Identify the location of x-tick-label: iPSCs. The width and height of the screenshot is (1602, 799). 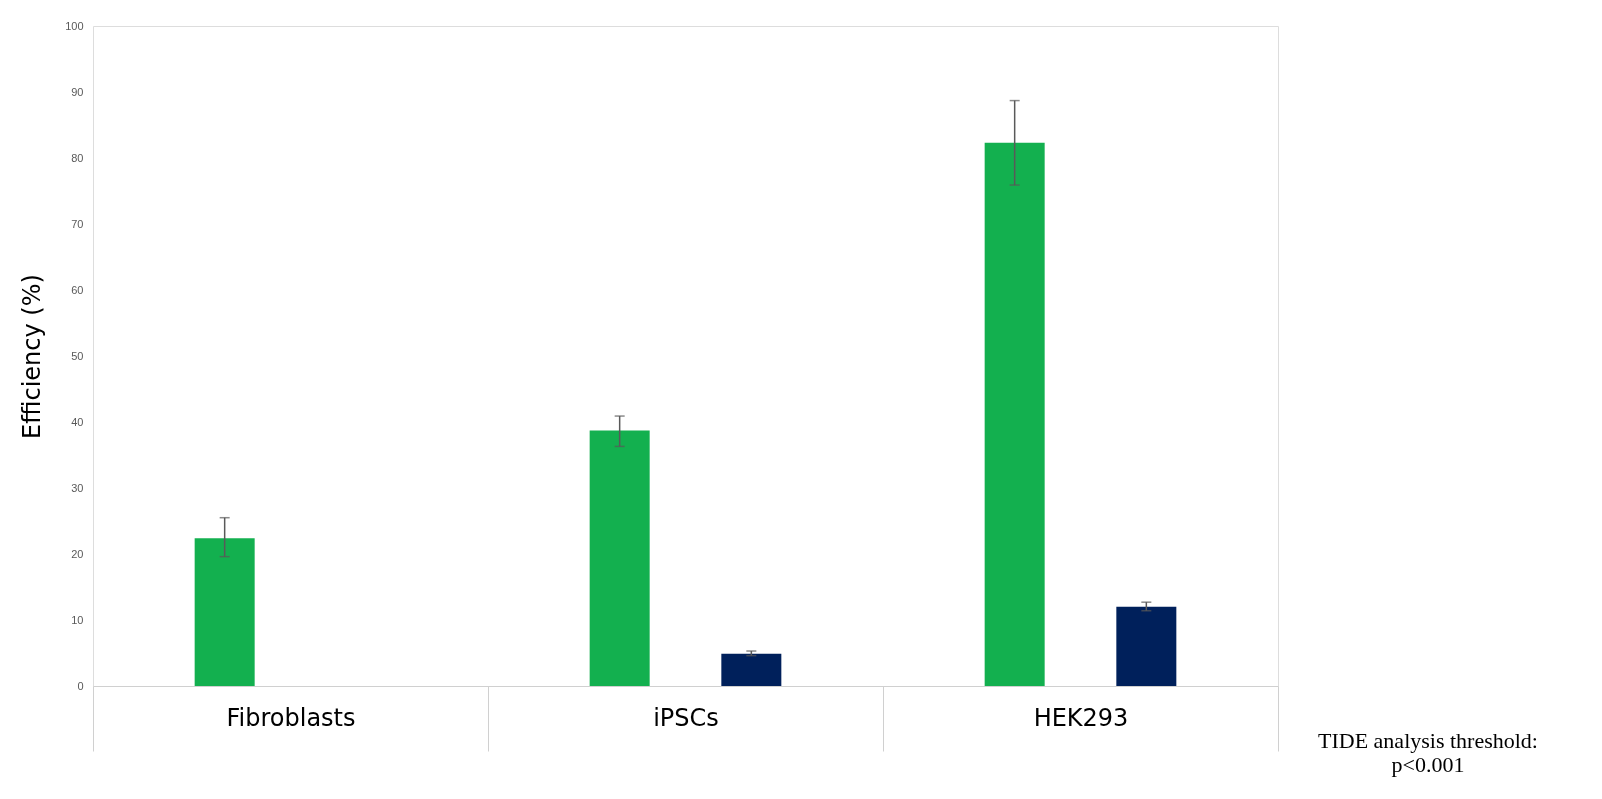
(686, 717).